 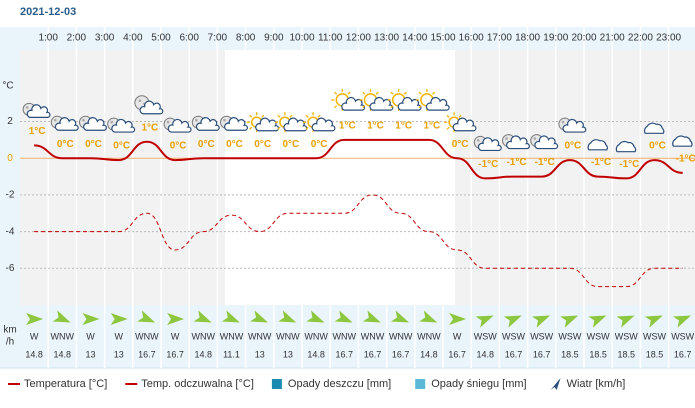 I want to click on hour-label: 11:00, so click(x=330, y=38).